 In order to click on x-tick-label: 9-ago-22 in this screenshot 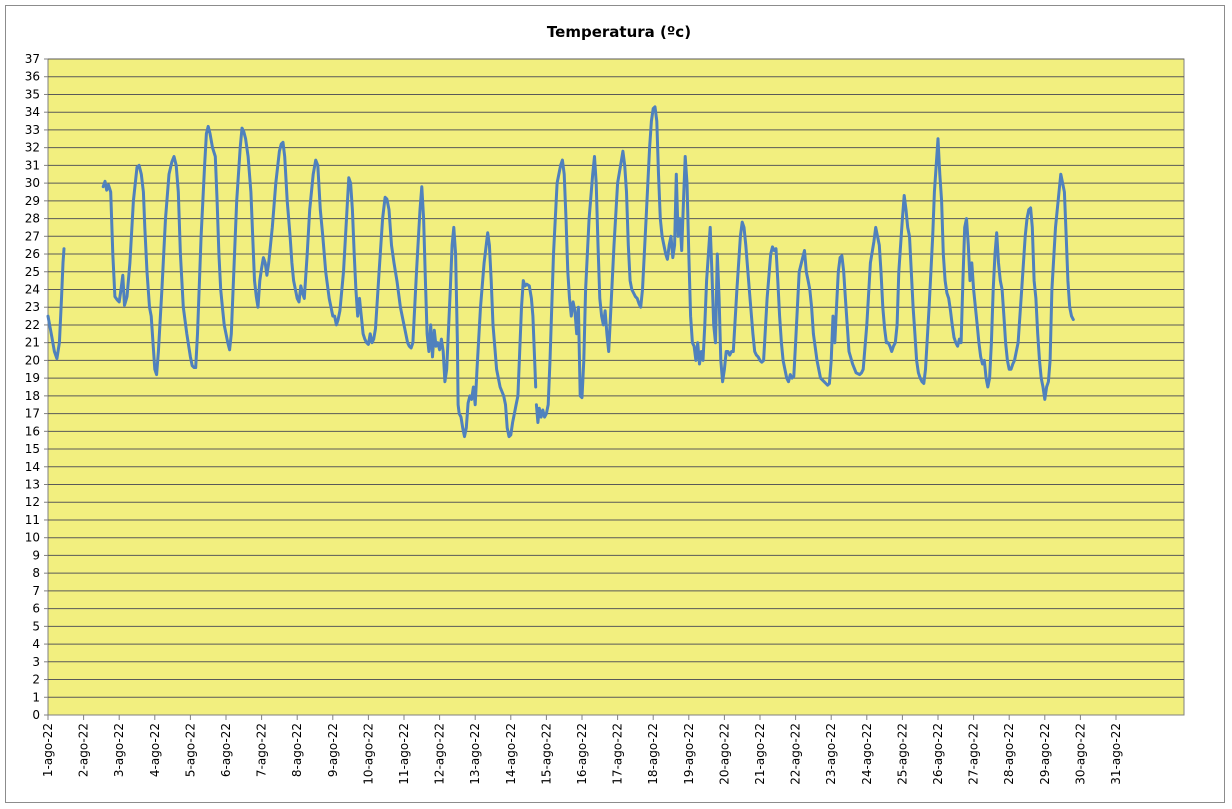, I will do `click(333, 750)`.